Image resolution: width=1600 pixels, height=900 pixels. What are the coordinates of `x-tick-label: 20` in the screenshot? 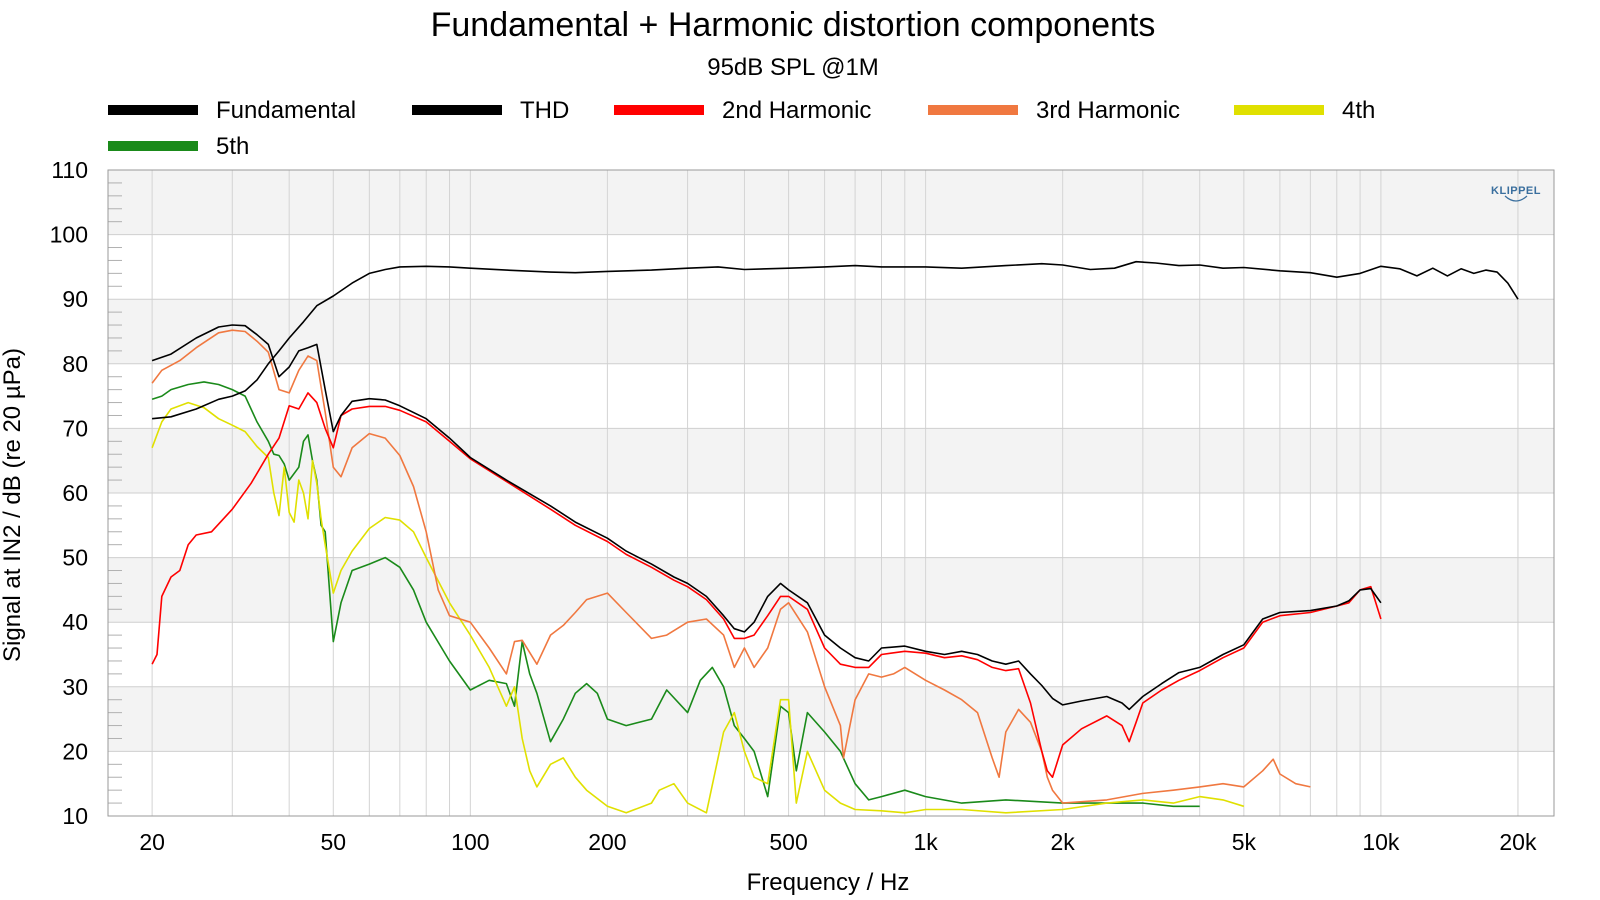 It's located at (152, 842).